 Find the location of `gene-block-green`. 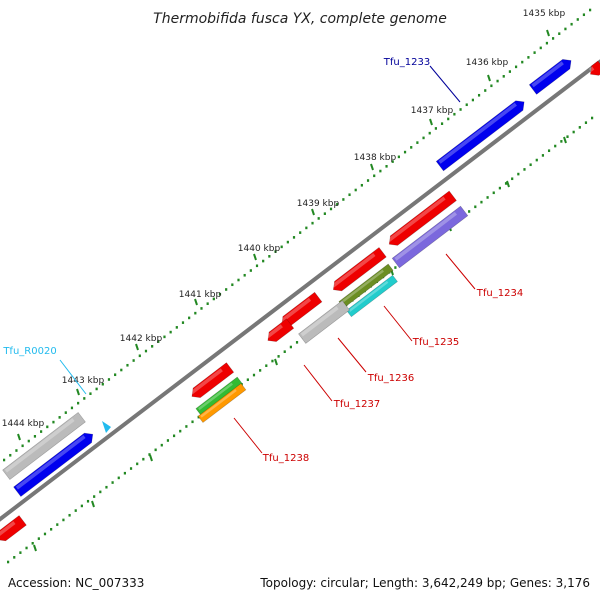

gene-block-green is located at coordinates (219, 396).